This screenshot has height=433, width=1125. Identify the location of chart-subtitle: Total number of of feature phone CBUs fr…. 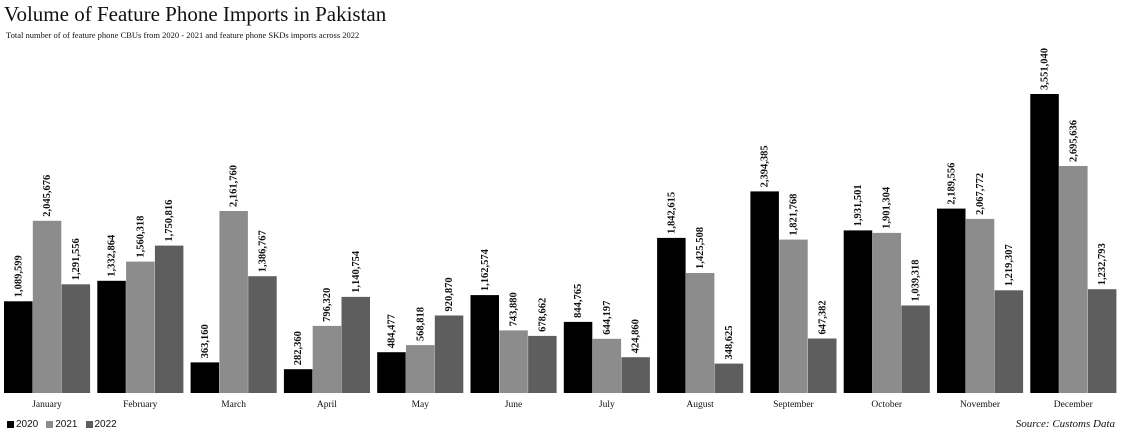
(183, 35).